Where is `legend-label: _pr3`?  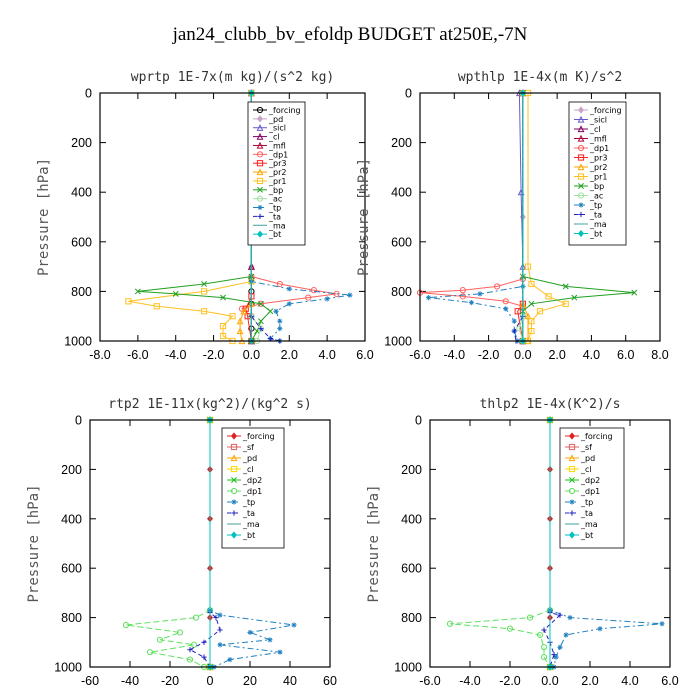
legend-label: _pr3 is located at coordinates (598, 158).